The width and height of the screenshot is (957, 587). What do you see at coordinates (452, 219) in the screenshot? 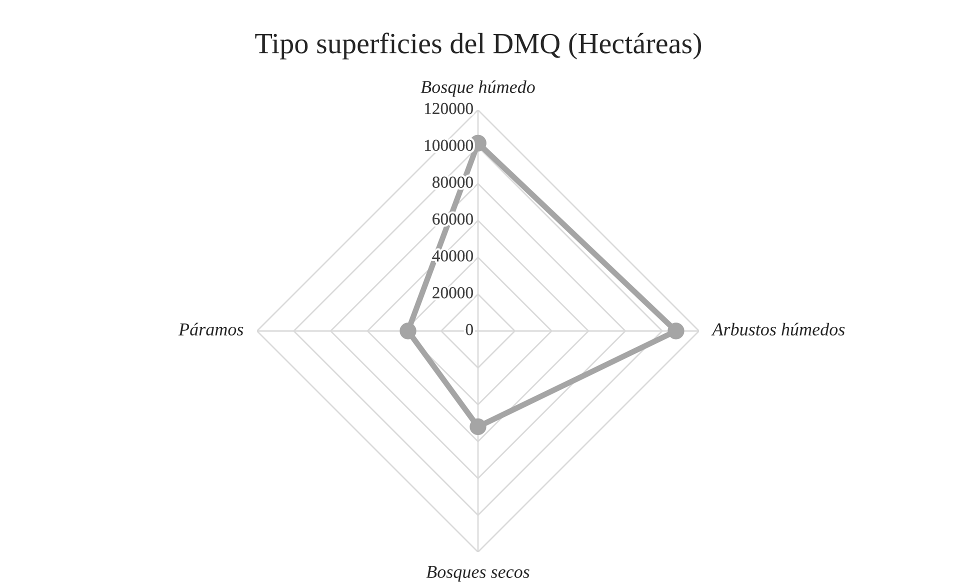
I see `y-tick-label: 60000` at bounding box center [452, 219].